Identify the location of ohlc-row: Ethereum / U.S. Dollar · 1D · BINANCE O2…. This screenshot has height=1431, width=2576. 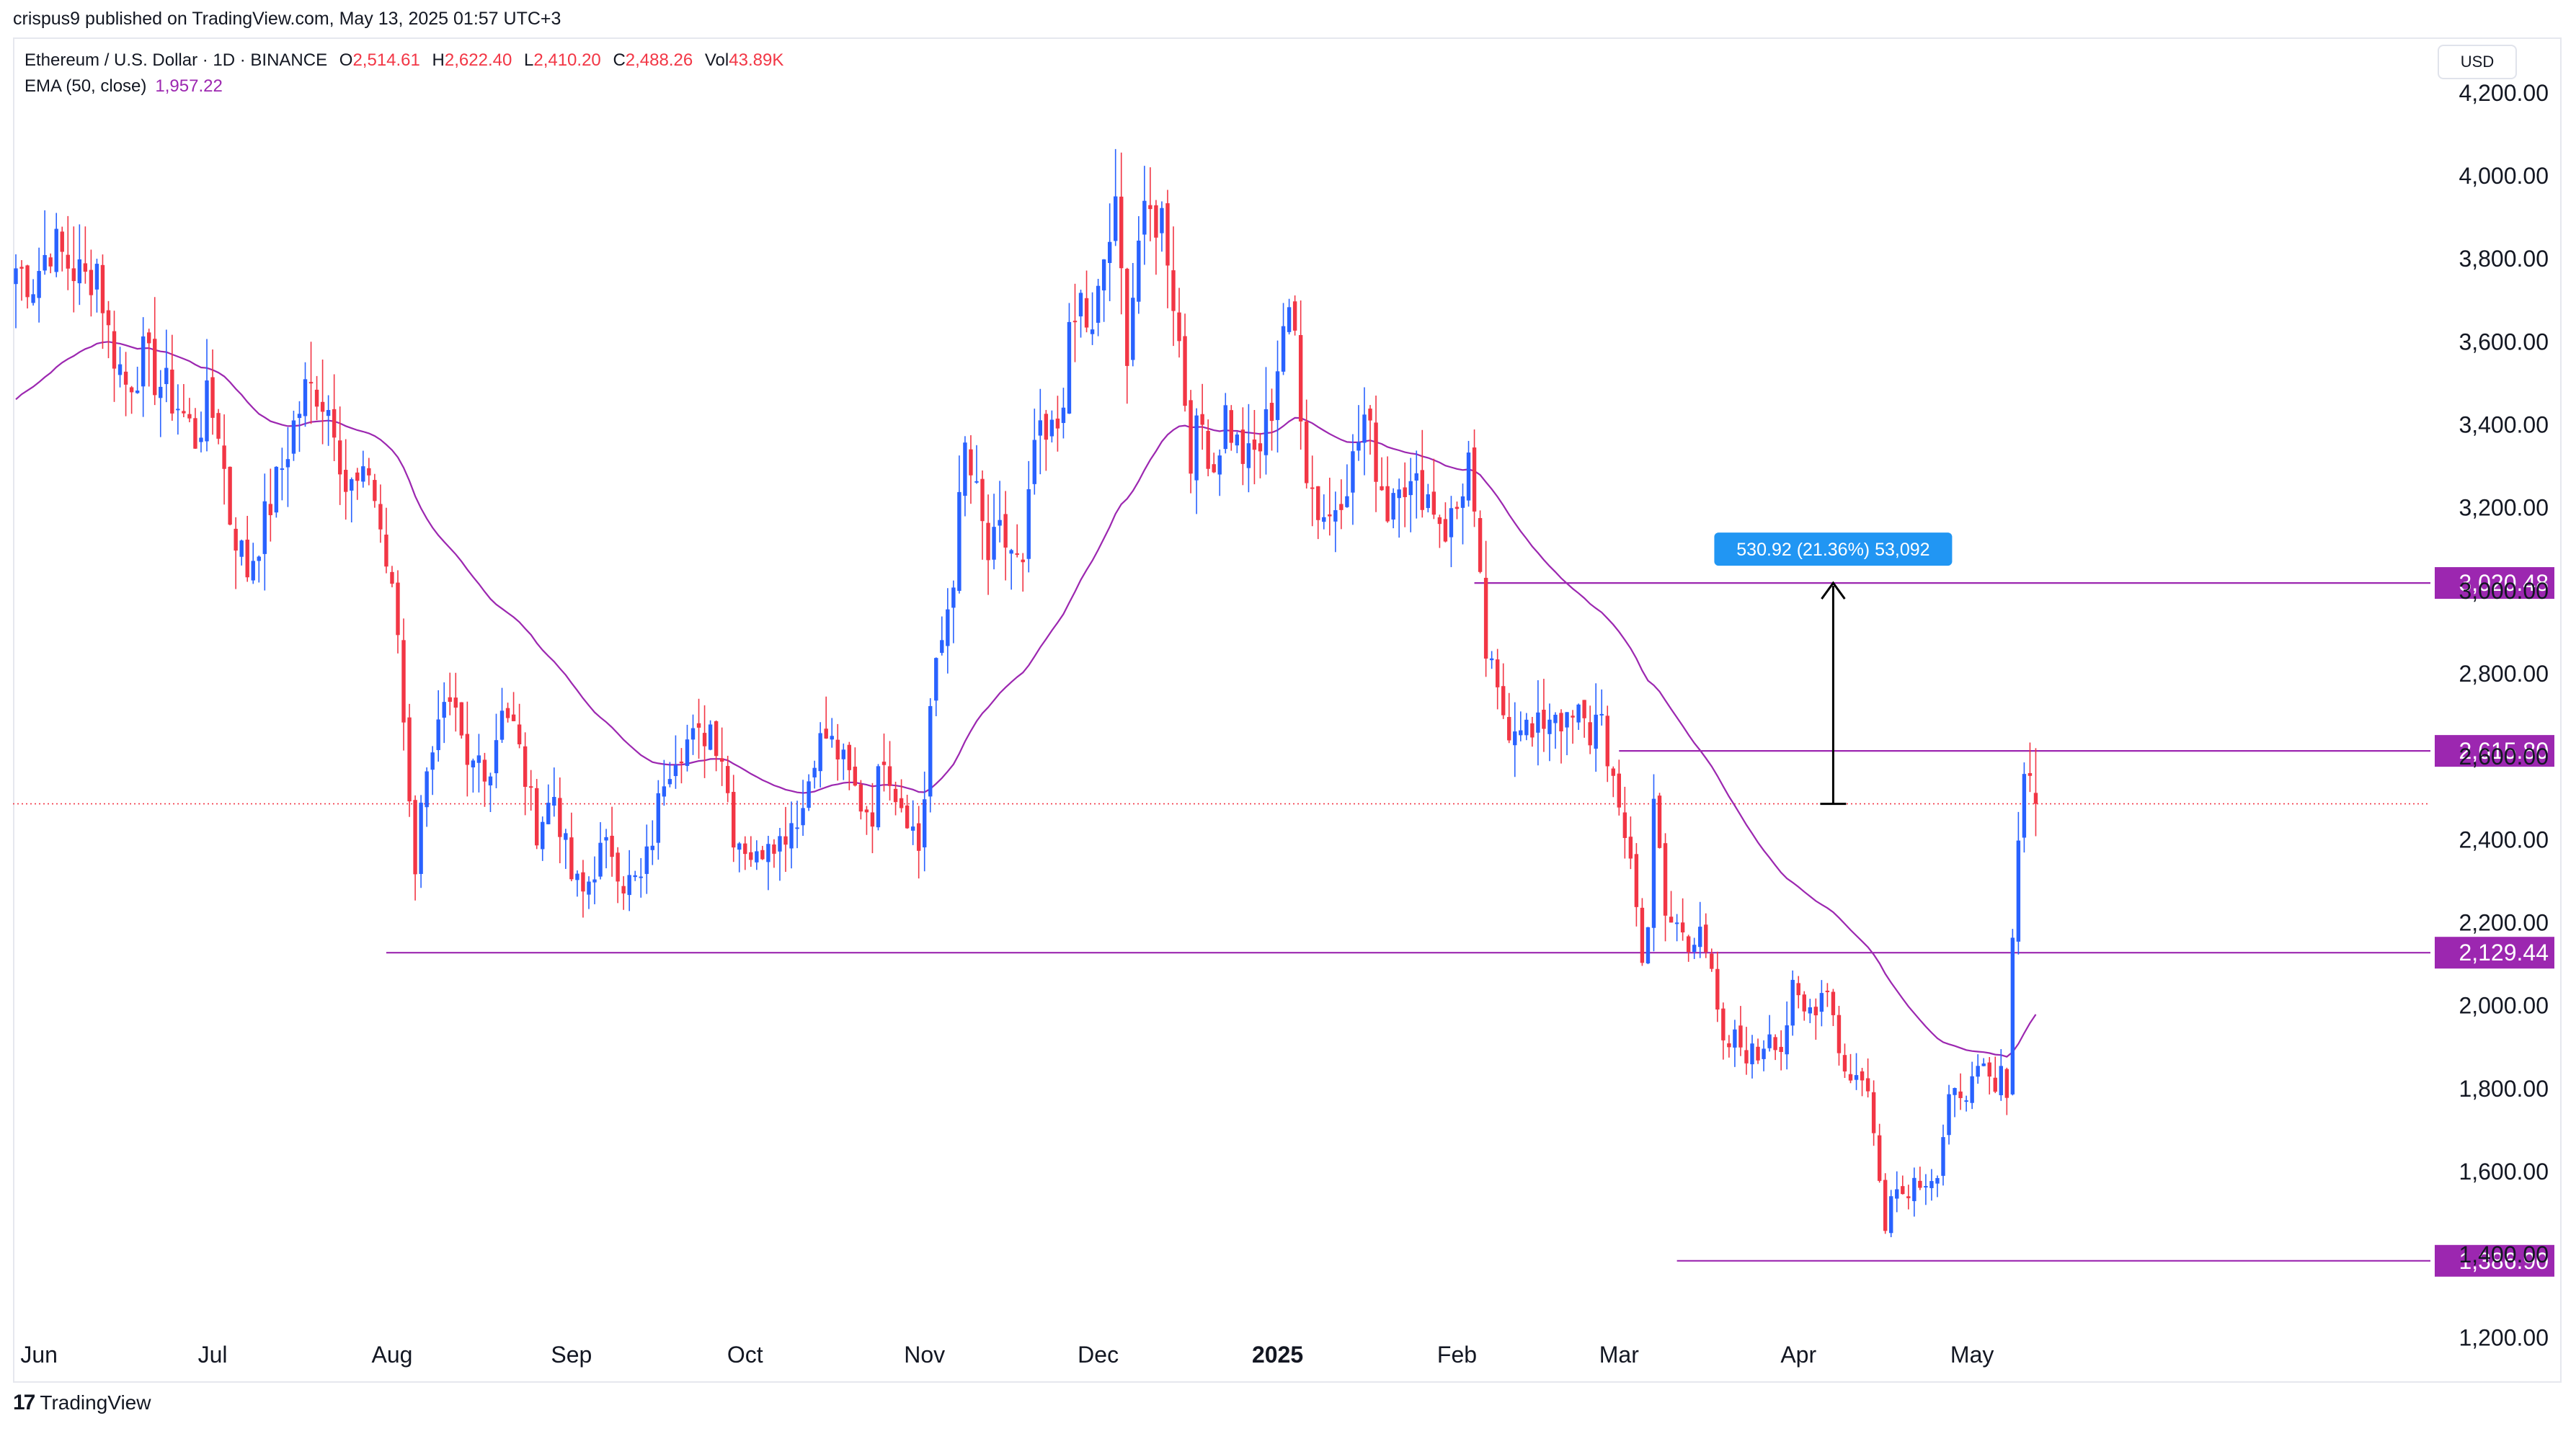
(404, 60).